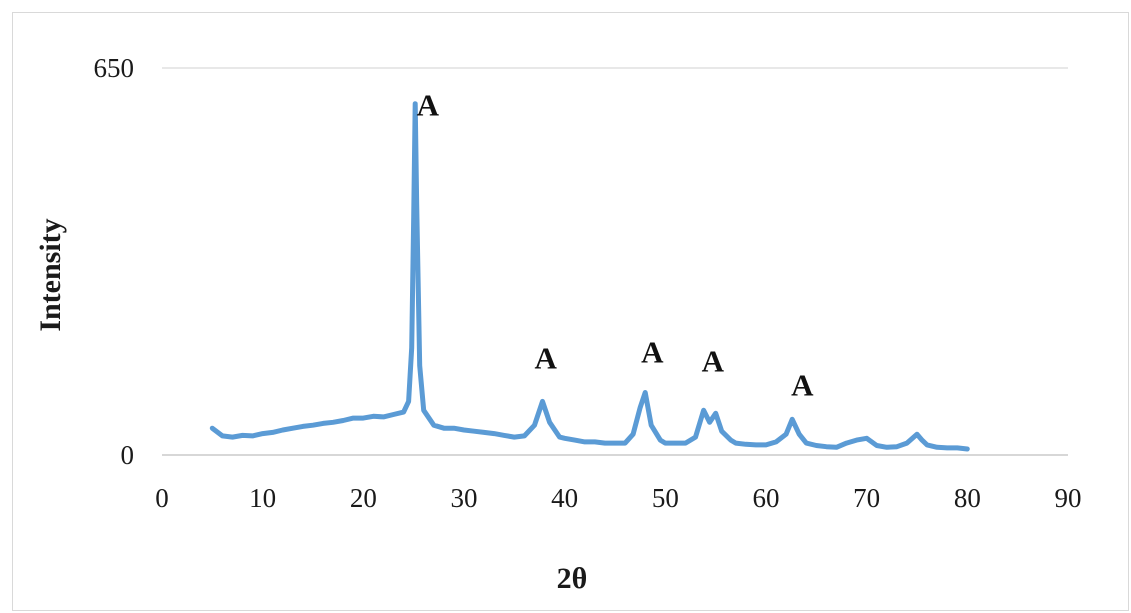 The height and width of the screenshot is (613, 1131). Describe the element at coordinates (428, 105) in the screenshot. I see `peak-annotation-1: A` at that location.